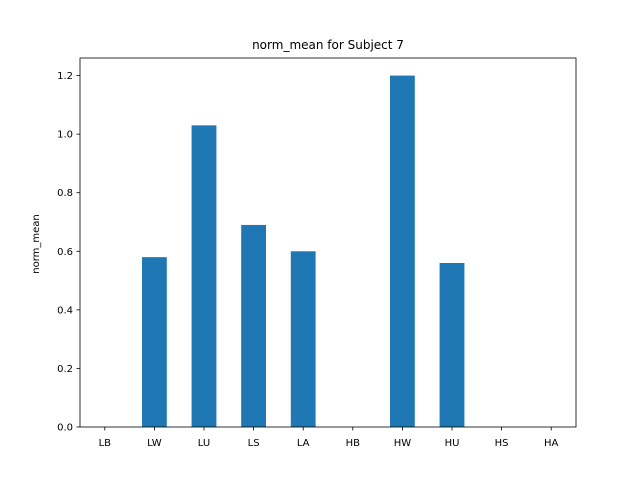 This screenshot has width=640, height=480. Describe the element at coordinates (452, 345) in the screenshot. I see `bar-hu` at that location.